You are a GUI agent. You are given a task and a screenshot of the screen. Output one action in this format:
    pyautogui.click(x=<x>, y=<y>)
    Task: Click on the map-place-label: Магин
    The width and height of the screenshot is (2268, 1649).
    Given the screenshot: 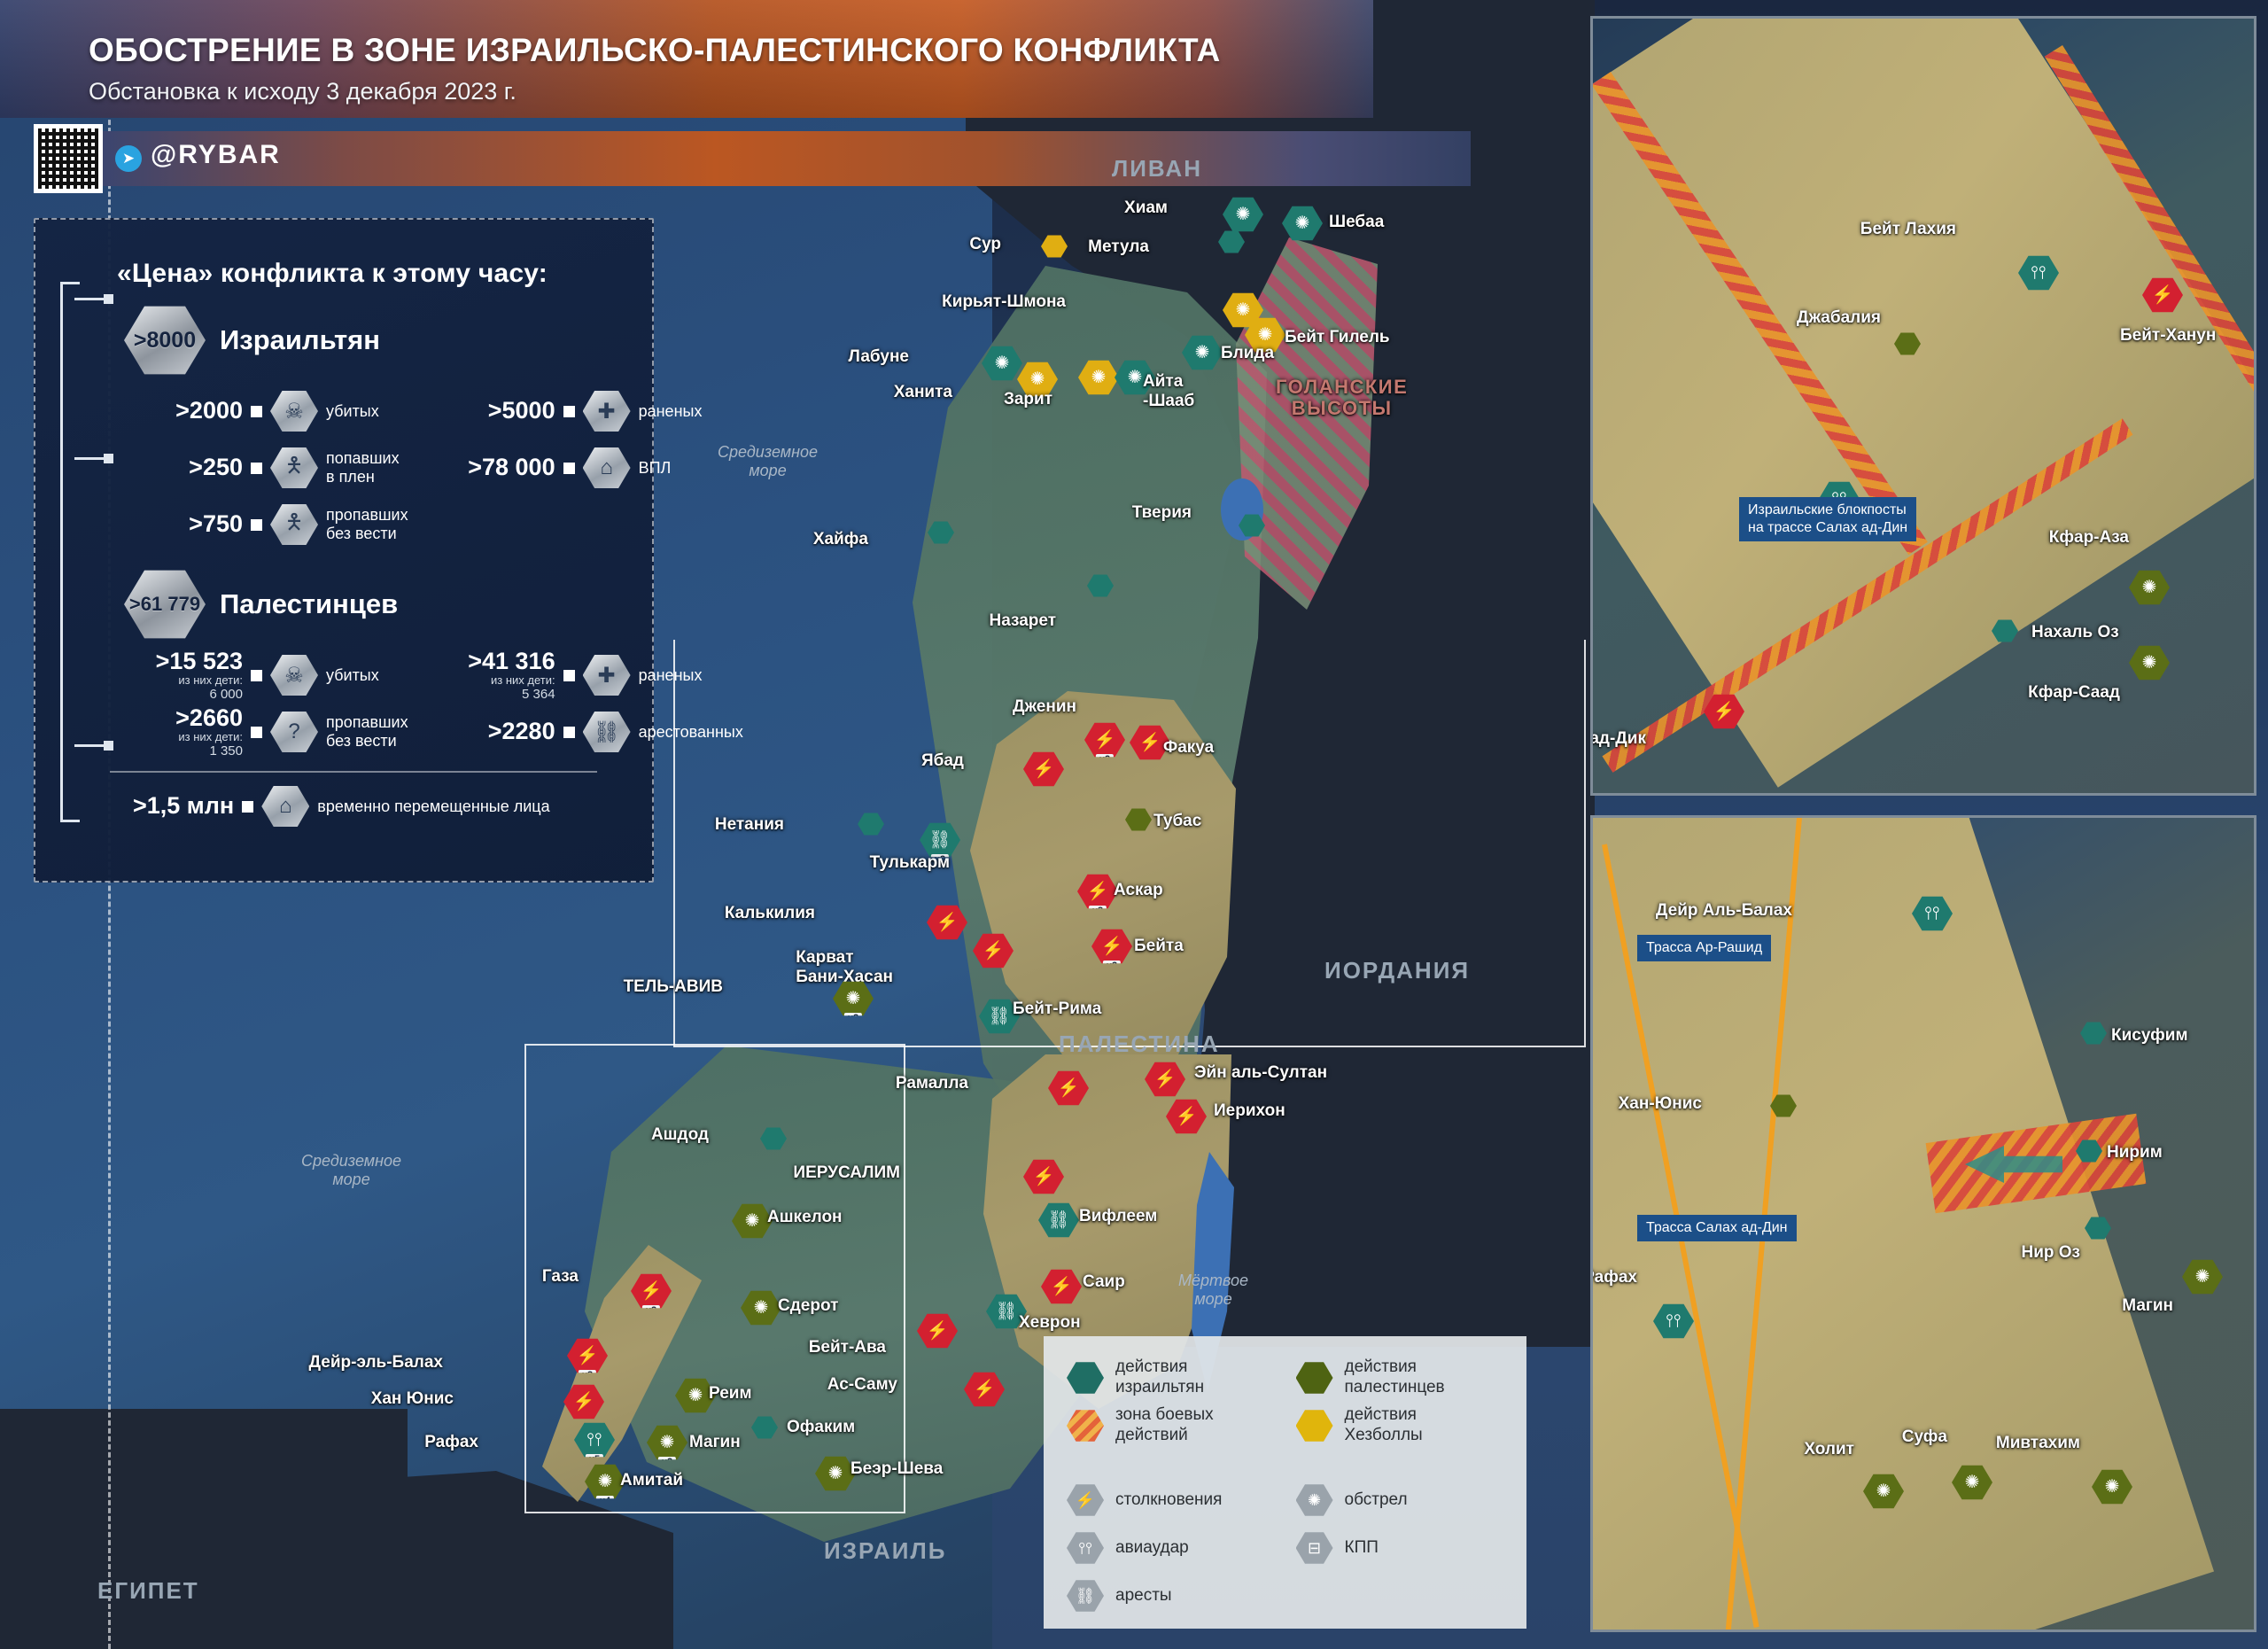 What is the action you would take?
    pyautogui.click(x=2147, y=1305)
    